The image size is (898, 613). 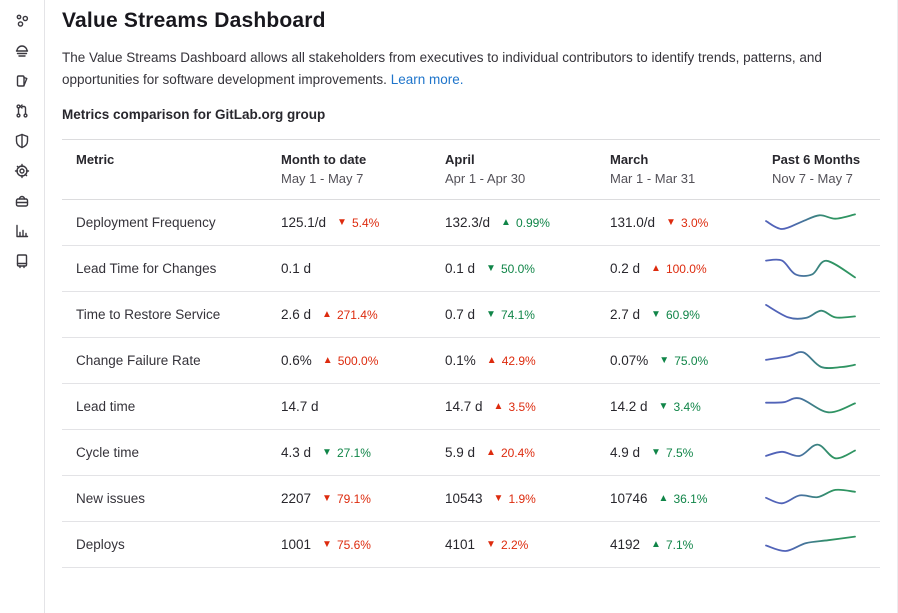 What do you see at coordinates (138, 361) in the screenshot?
I see `metric-name-link: Change Failure Rate` at bounding box center [138, 361].